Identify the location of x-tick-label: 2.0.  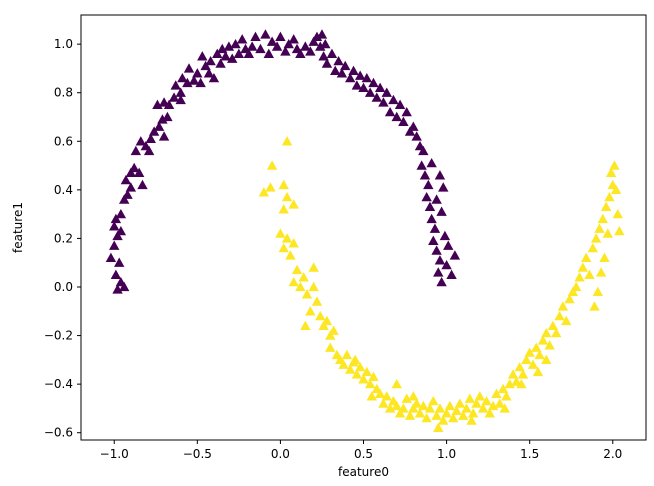
(612, 454).